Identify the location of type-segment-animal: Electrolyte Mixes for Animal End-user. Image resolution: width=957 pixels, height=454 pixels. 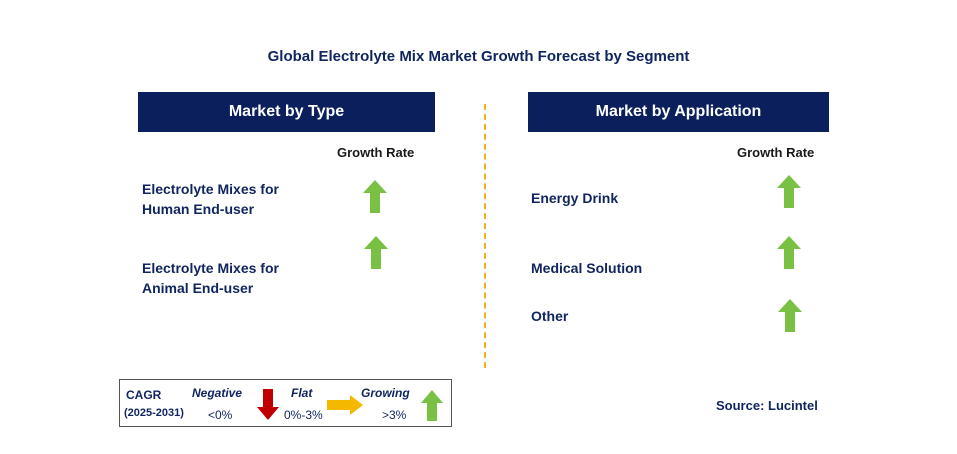
(210, 278).